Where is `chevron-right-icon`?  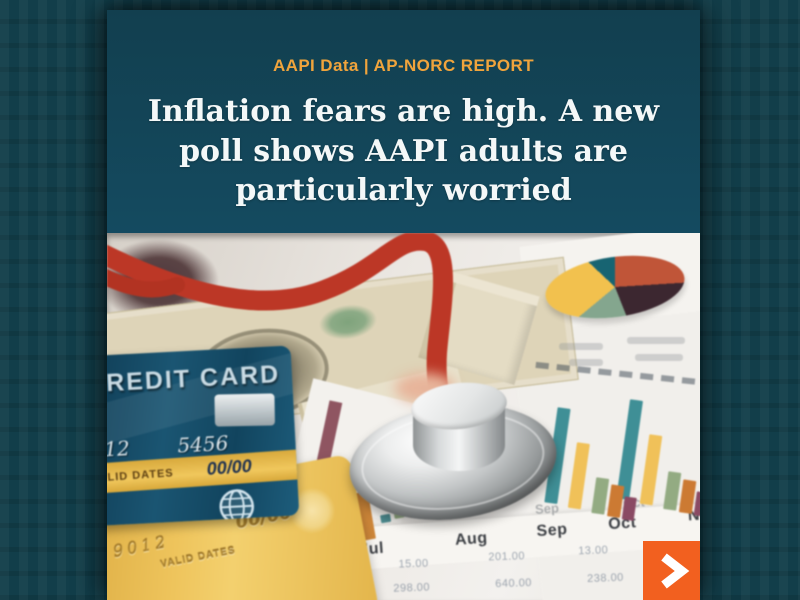
chevron-right-icon is located at coordinates (674, 570).